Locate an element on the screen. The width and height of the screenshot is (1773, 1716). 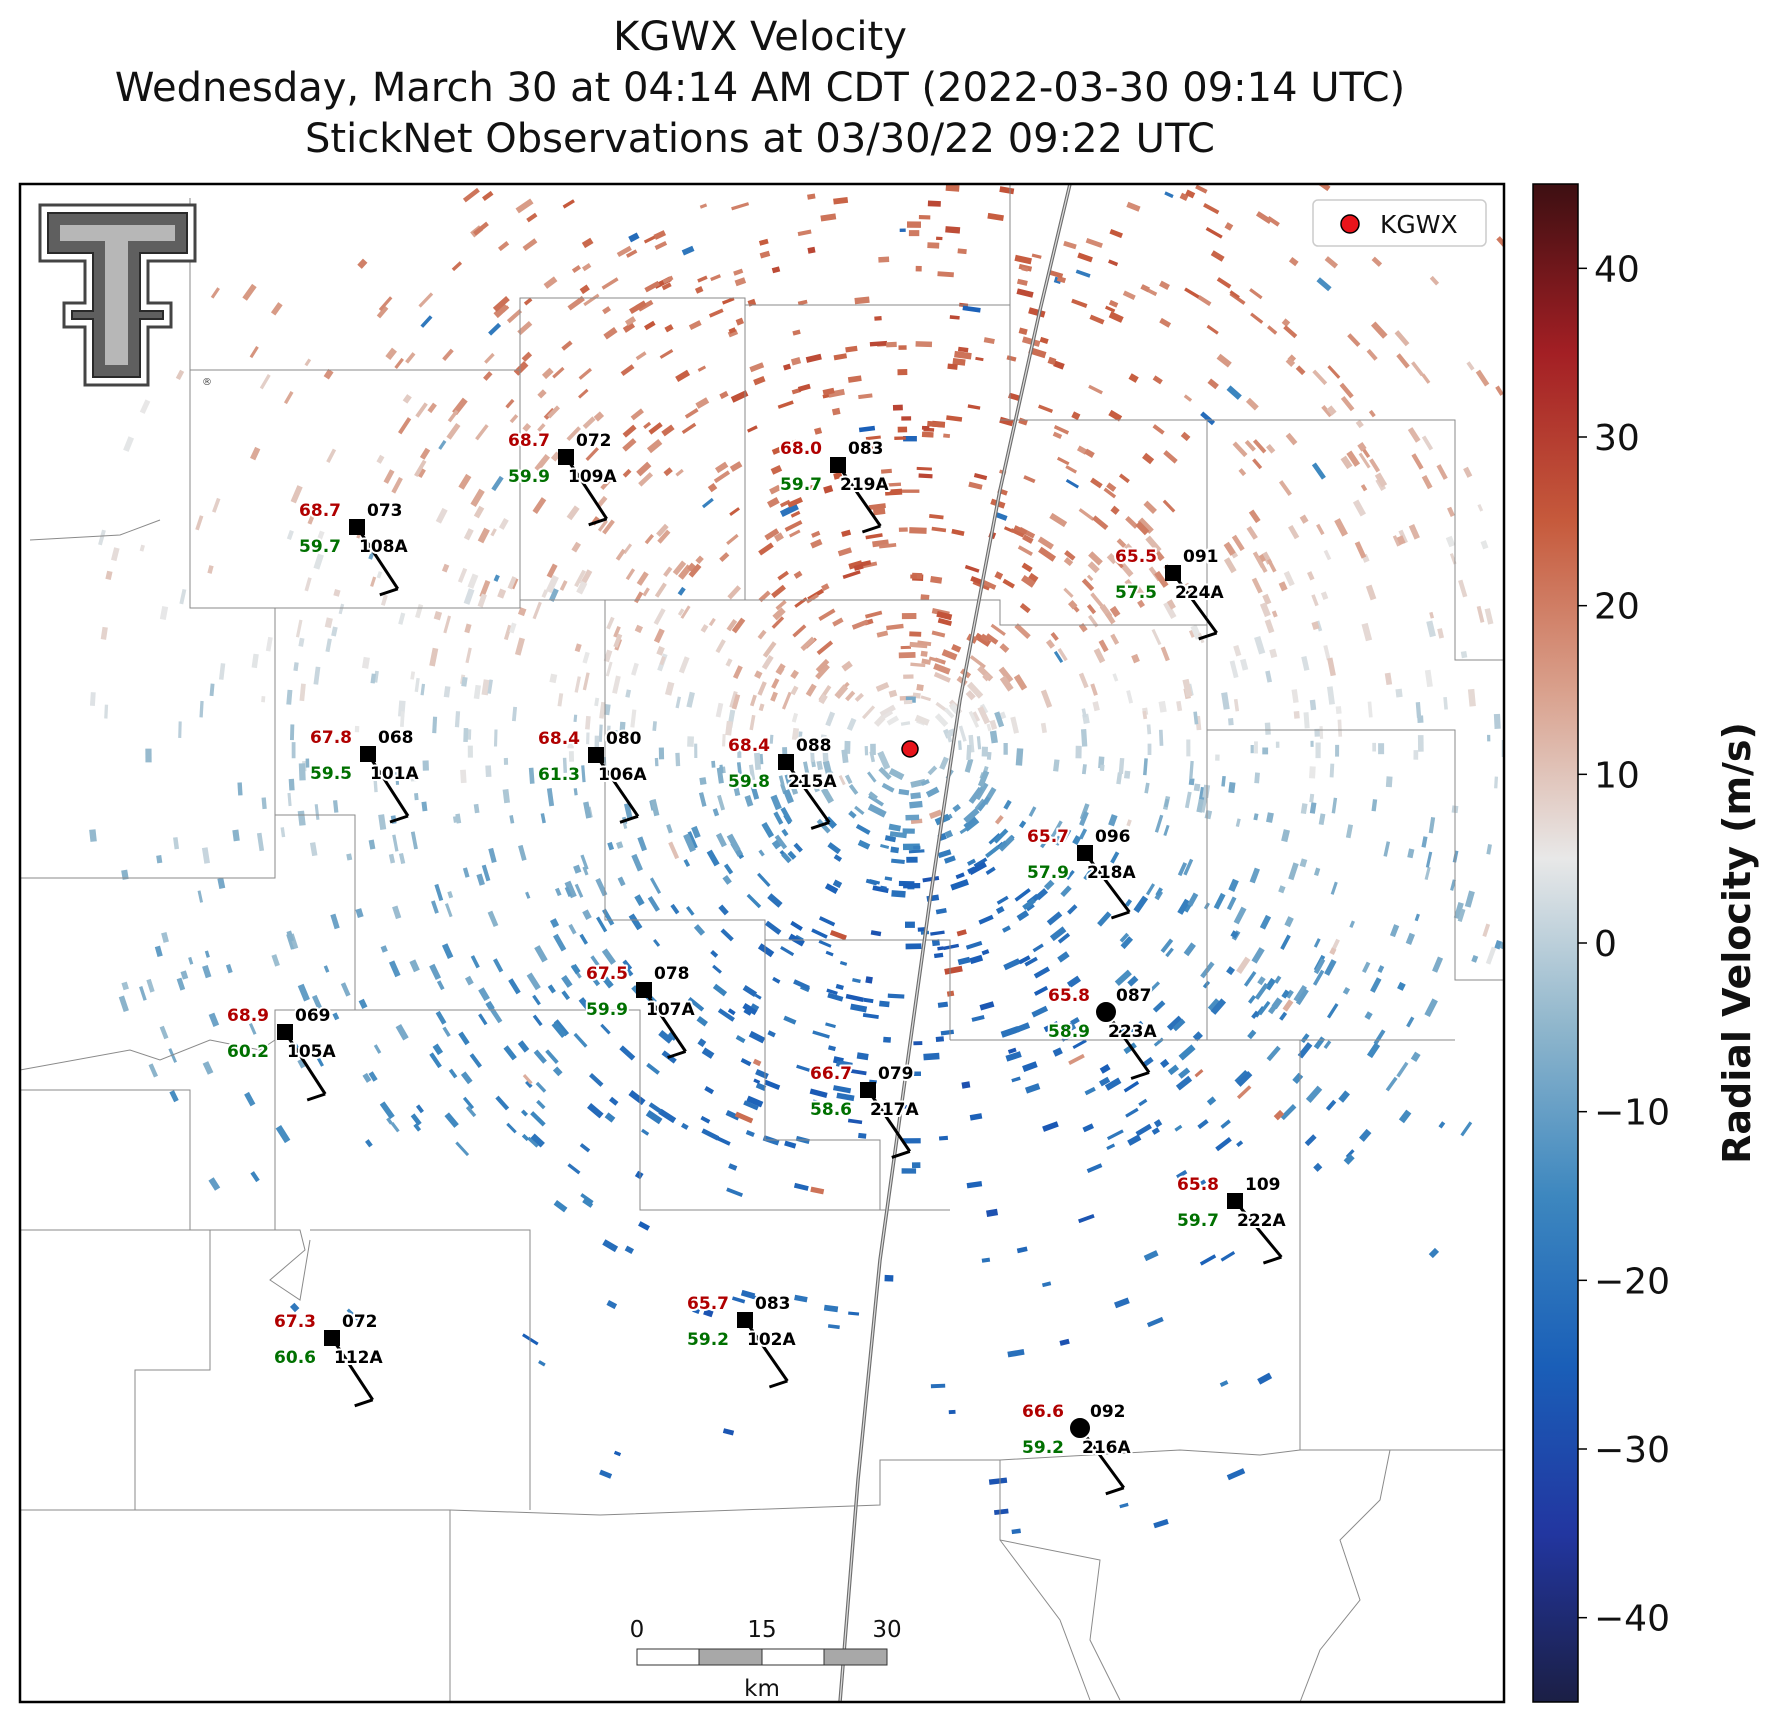
colorbar-tick-label: −20 is located at coordinates (1632, 1281).